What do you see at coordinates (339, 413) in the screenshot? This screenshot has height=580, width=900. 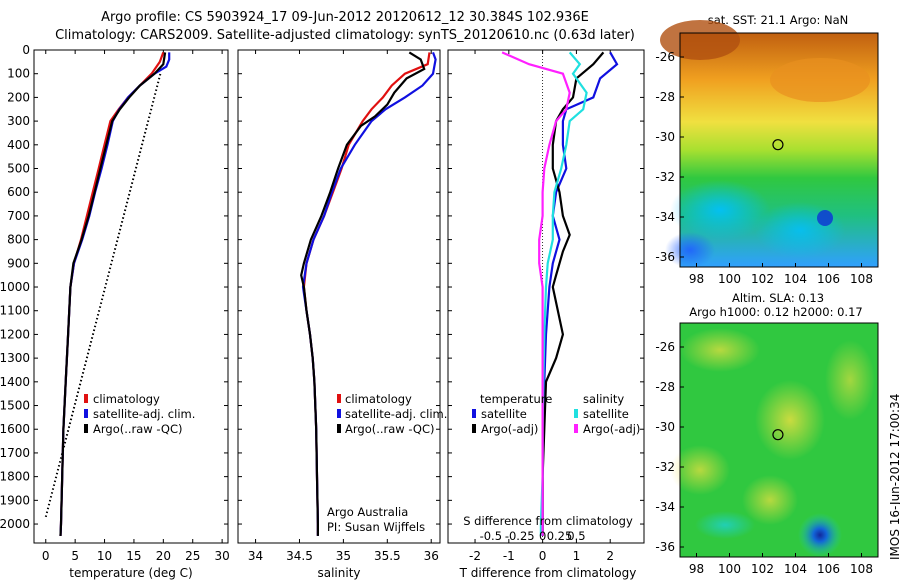 I see `legend-swatch-satellite` at bounding box center [339, 413].